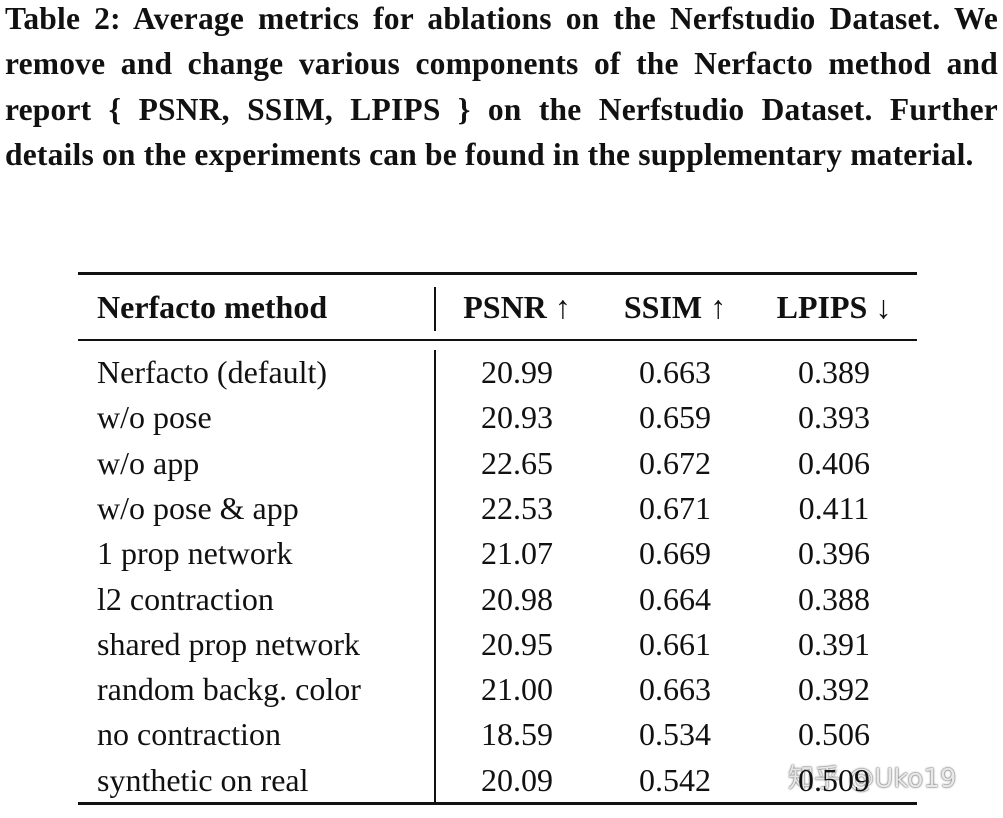 The width and height of the screenshot is (1003, 818). What do you see at coordinates (517, 734) in the screenshot?
I see `metric-cell: 18.59` at bounding box center [517, 734].